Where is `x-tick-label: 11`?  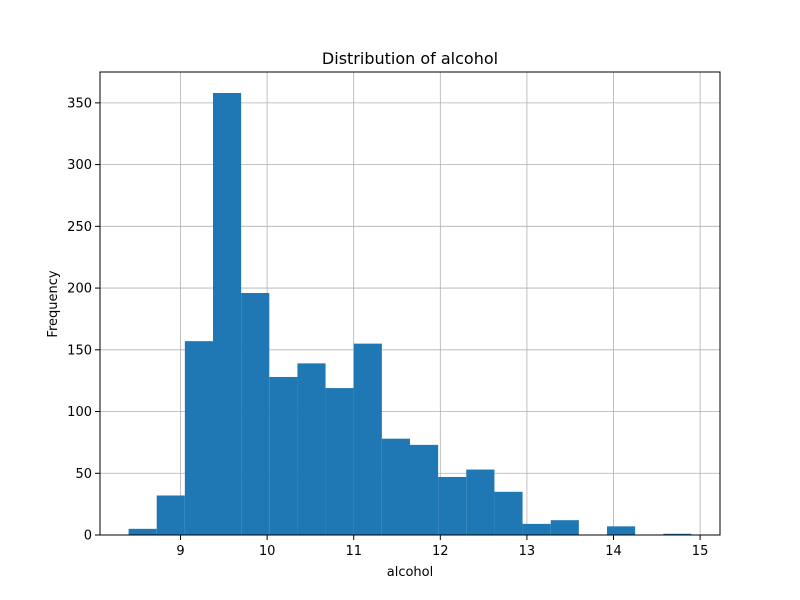
x-tick-label: 11 is located at coordinates (353, 551).